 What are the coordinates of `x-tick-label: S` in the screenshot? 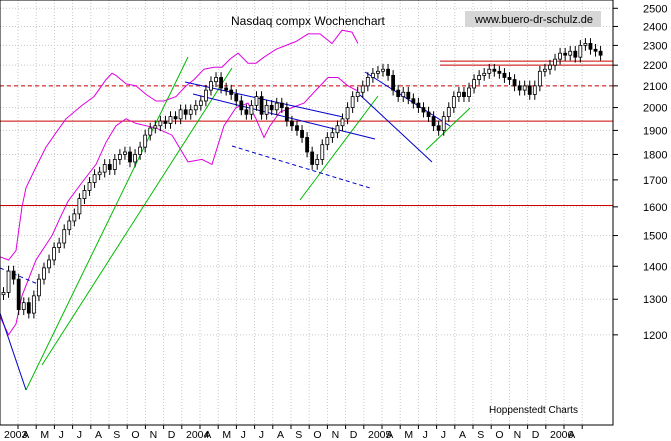 It's located at (116, 435).